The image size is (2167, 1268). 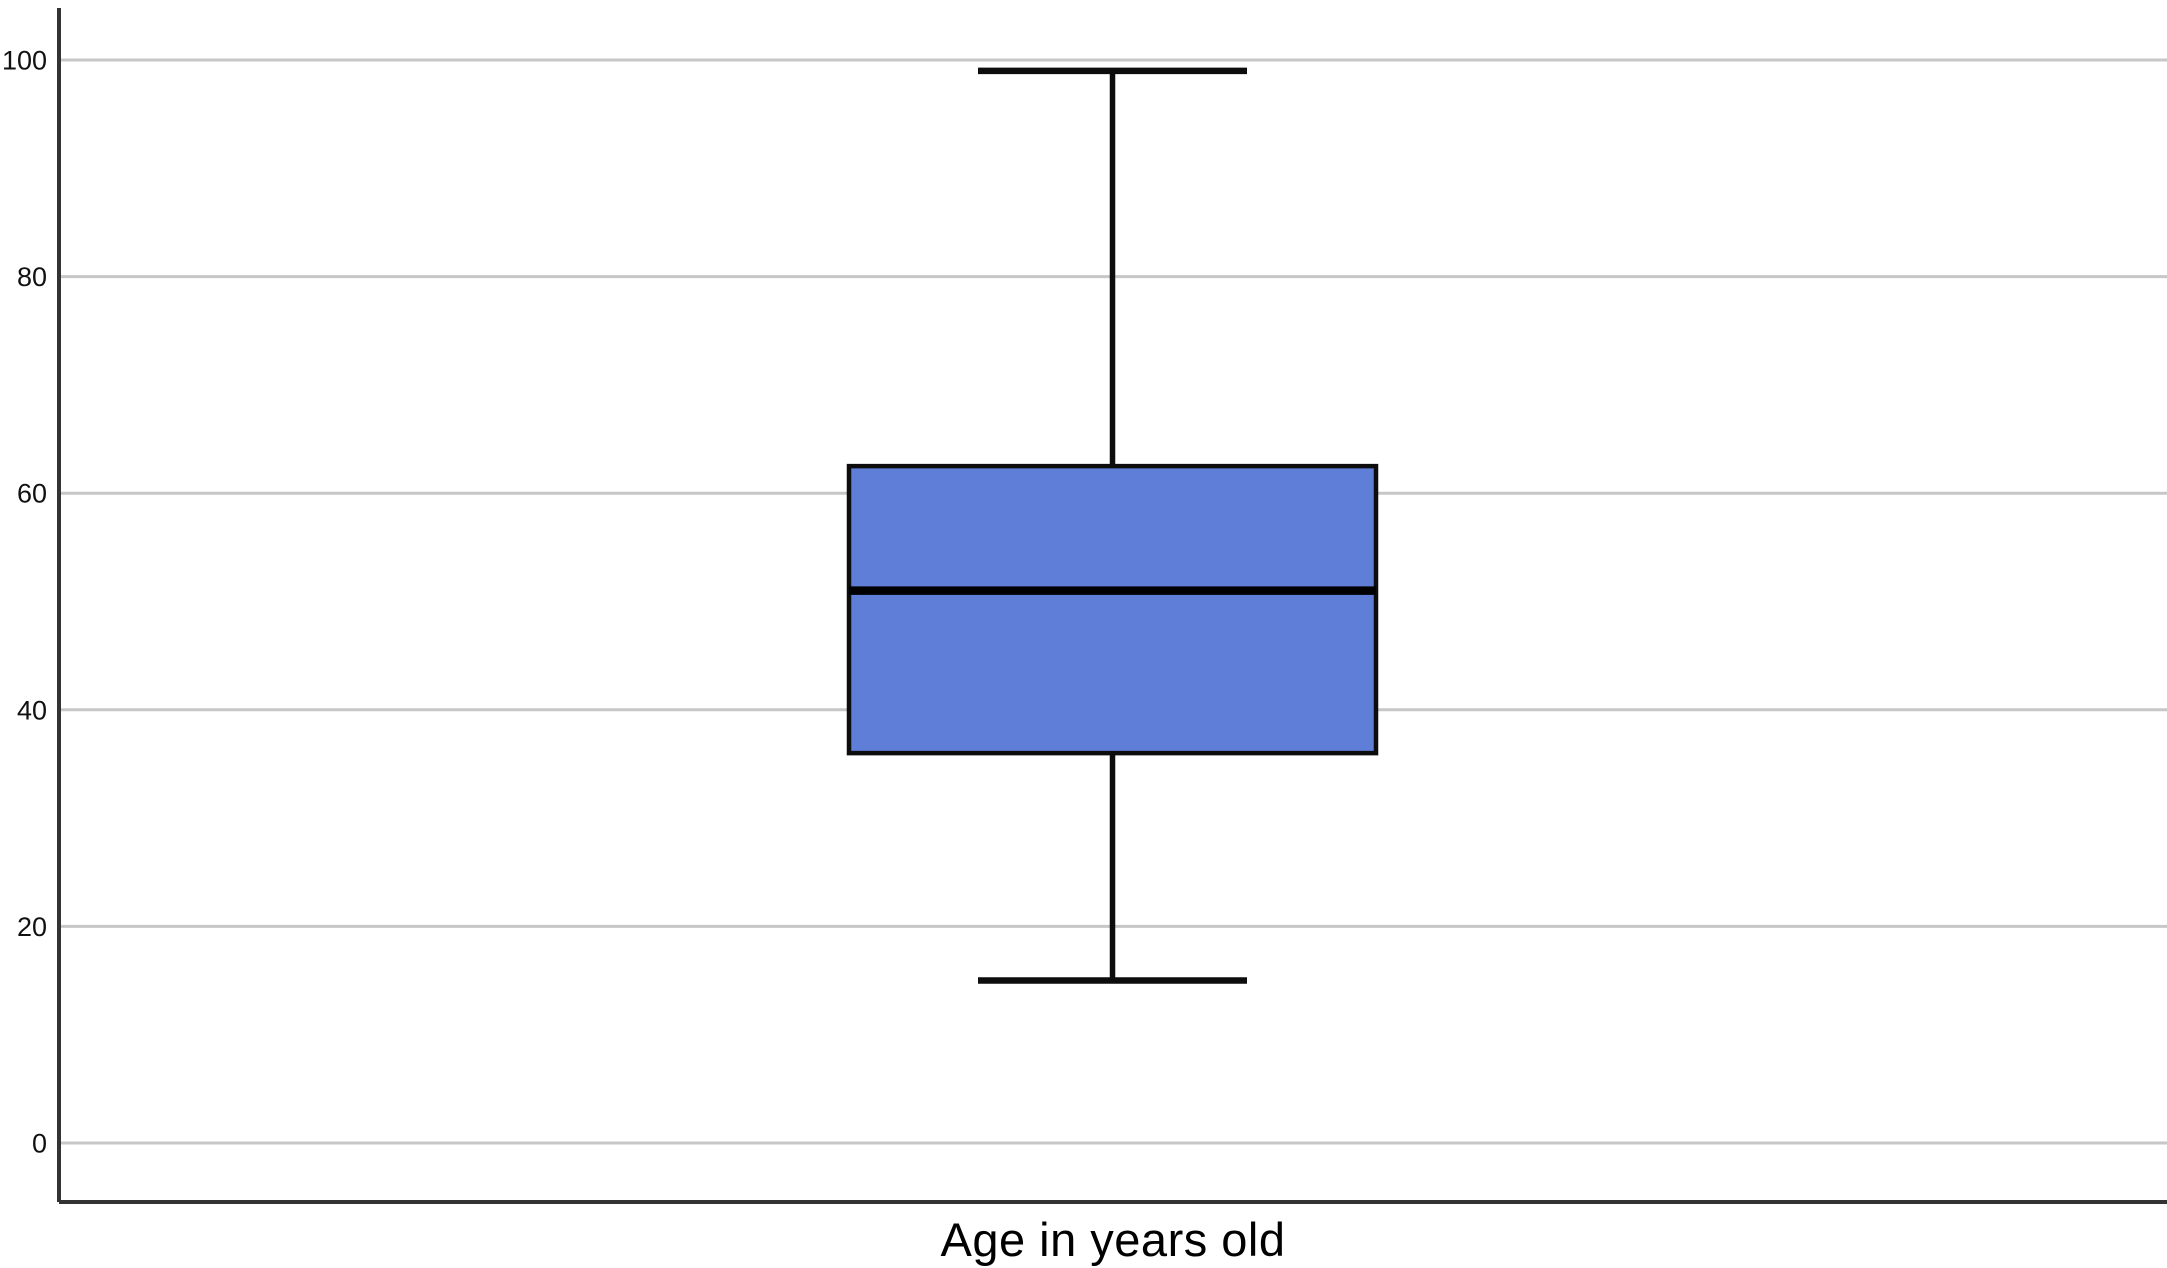 I want to click on y-tick-label: 40, so click(x=32, y=710).